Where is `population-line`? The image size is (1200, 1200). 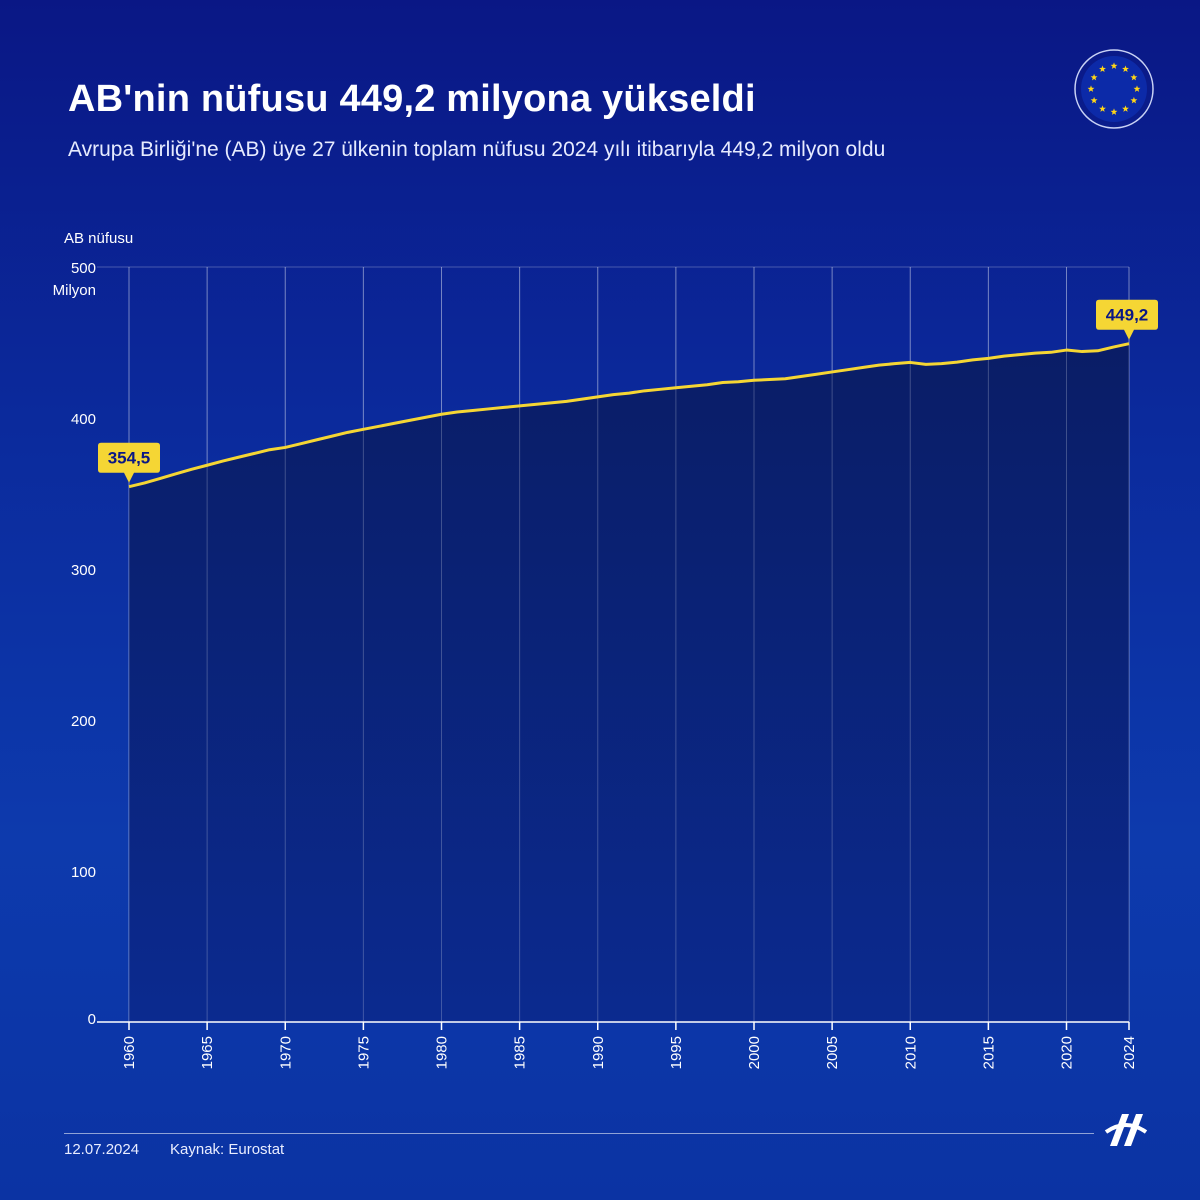 population-line is located at coordinates (629, 415).